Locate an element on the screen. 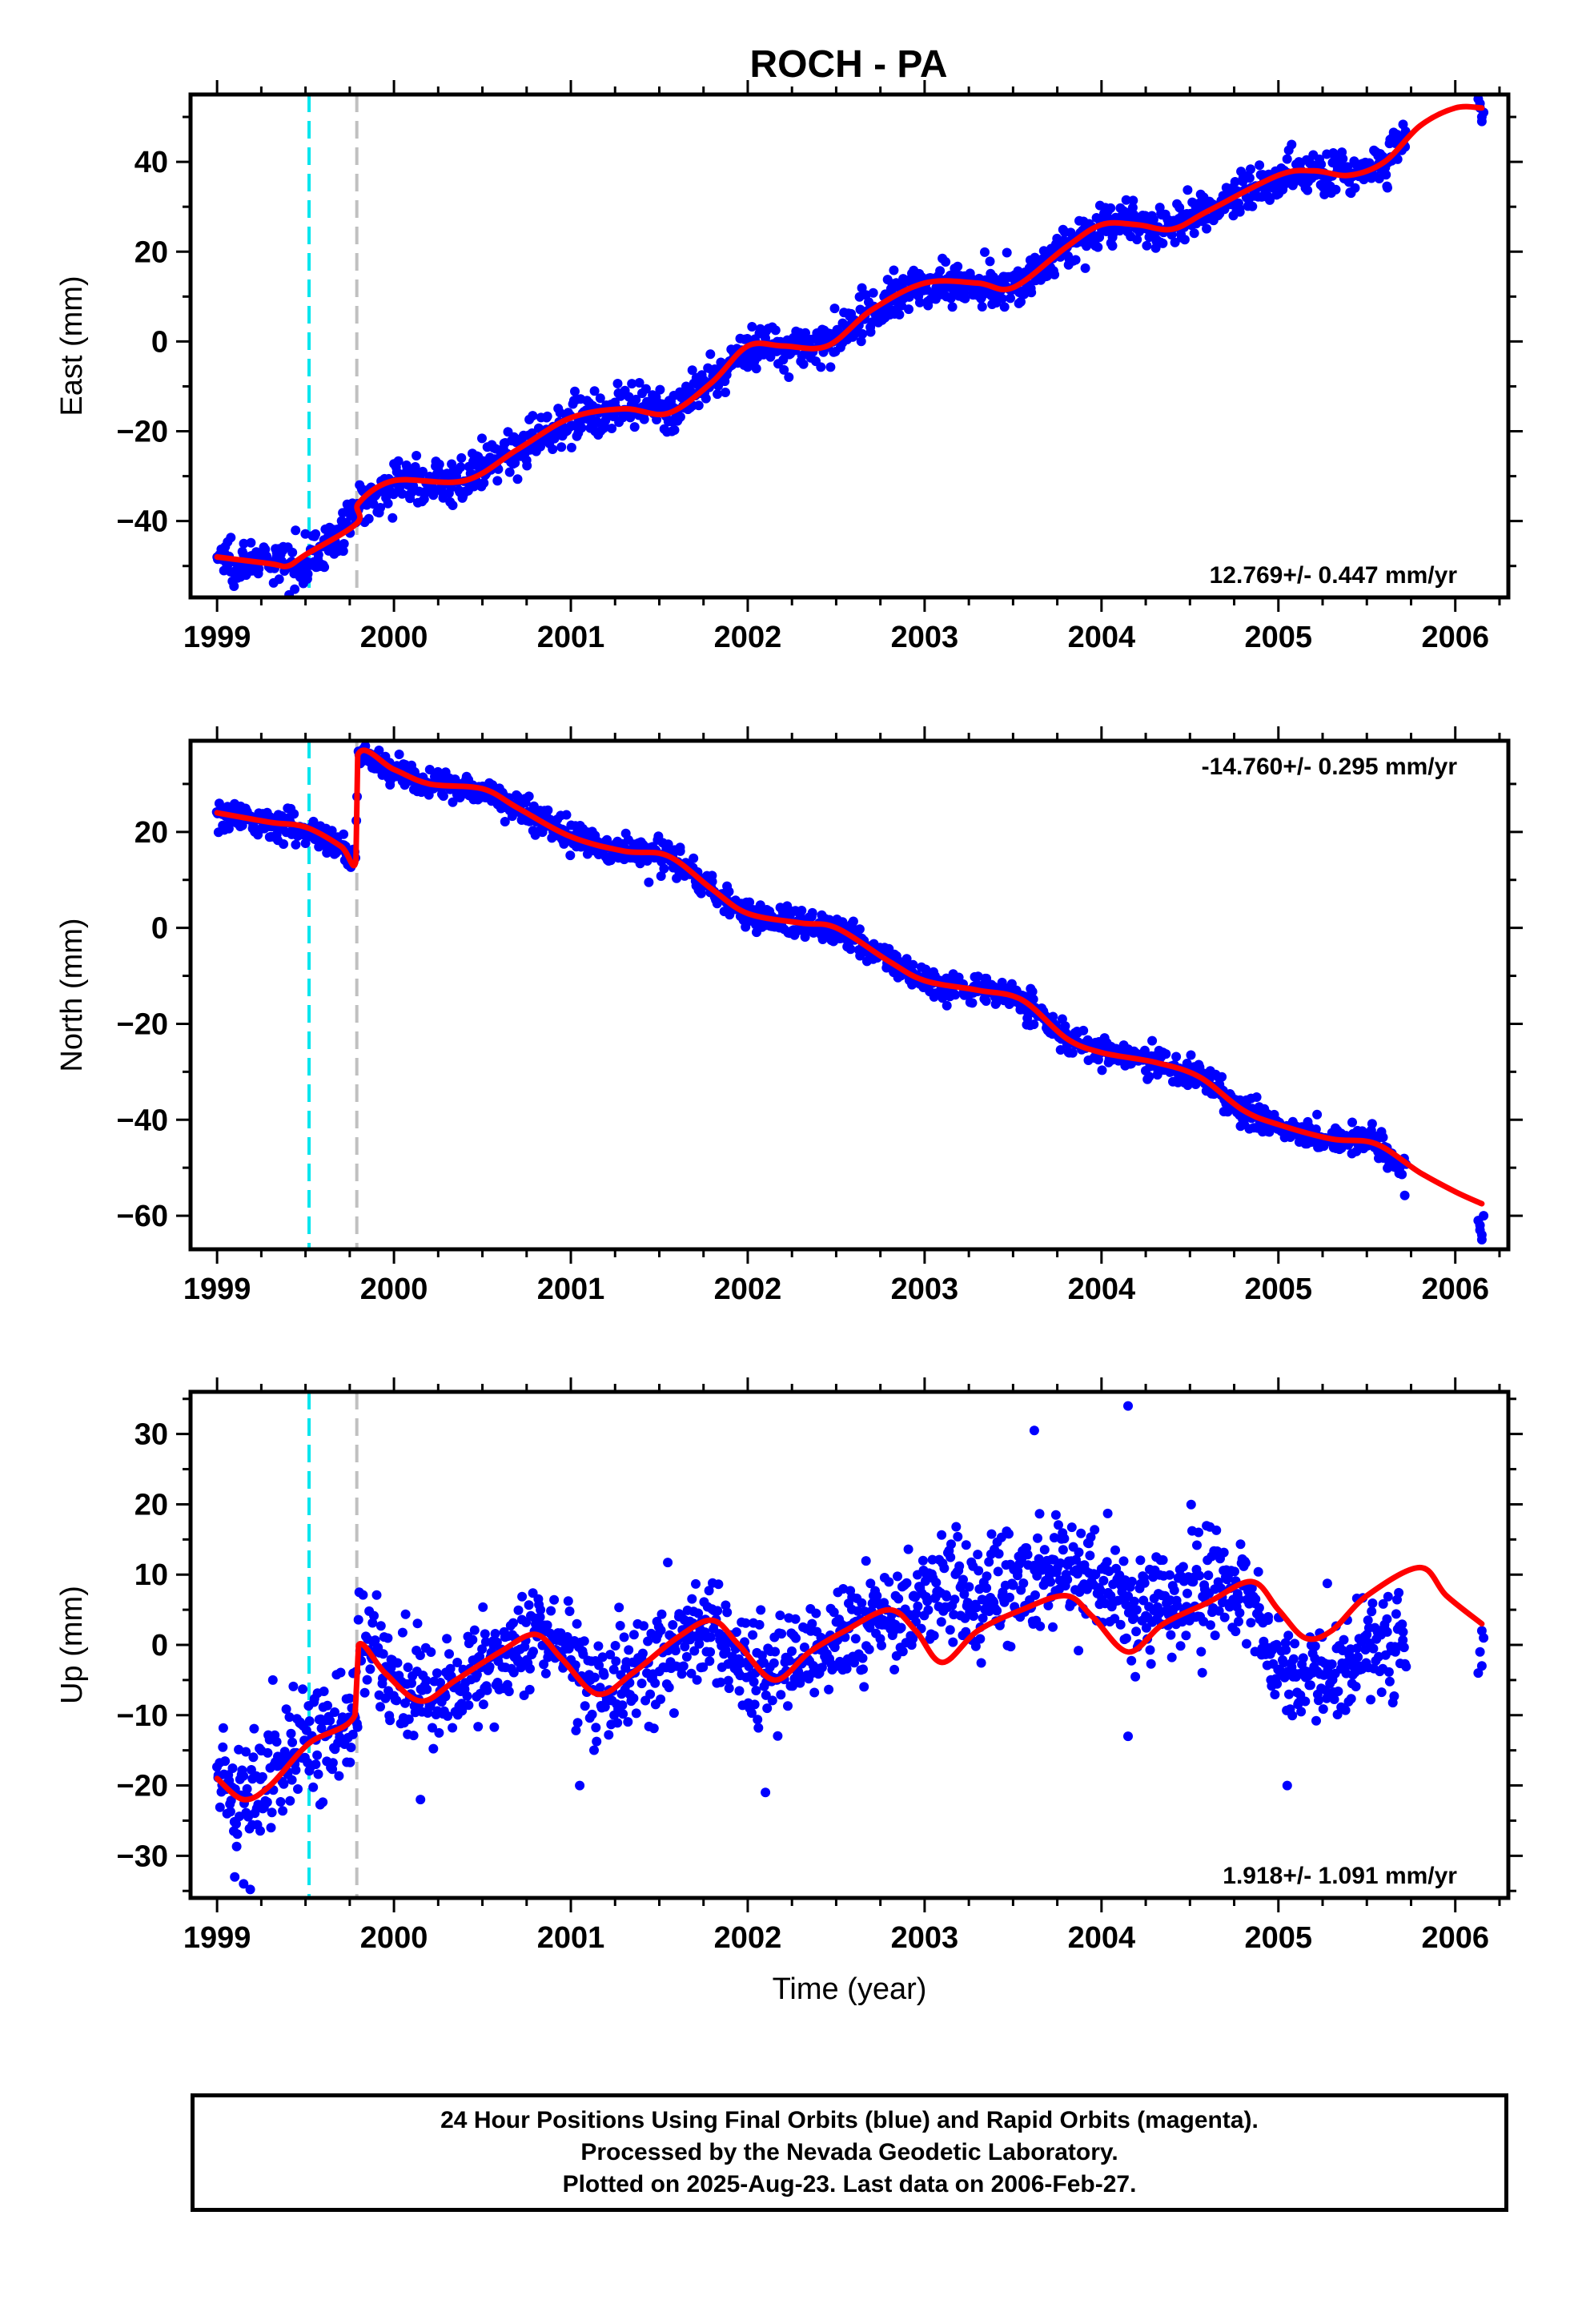 This screenshot has width=1582, height=2324. model-curve is located at coordinates (849, 1683).